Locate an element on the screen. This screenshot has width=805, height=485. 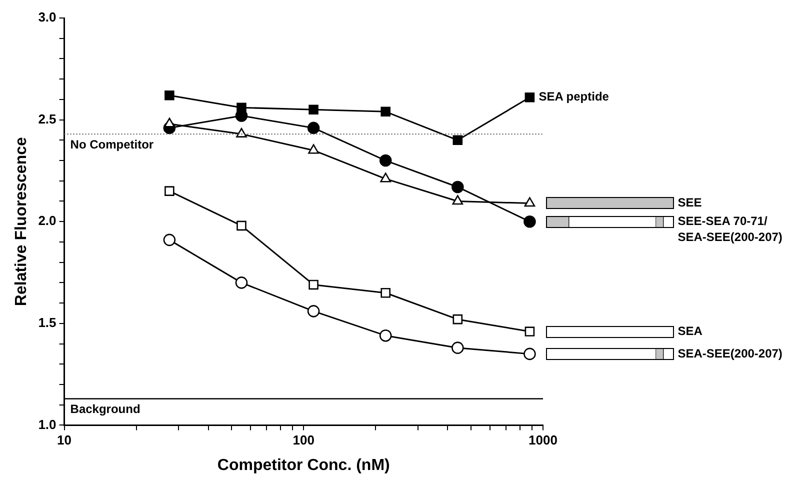
ref-line-label: No Competitor is located at coordinates (112, 144).